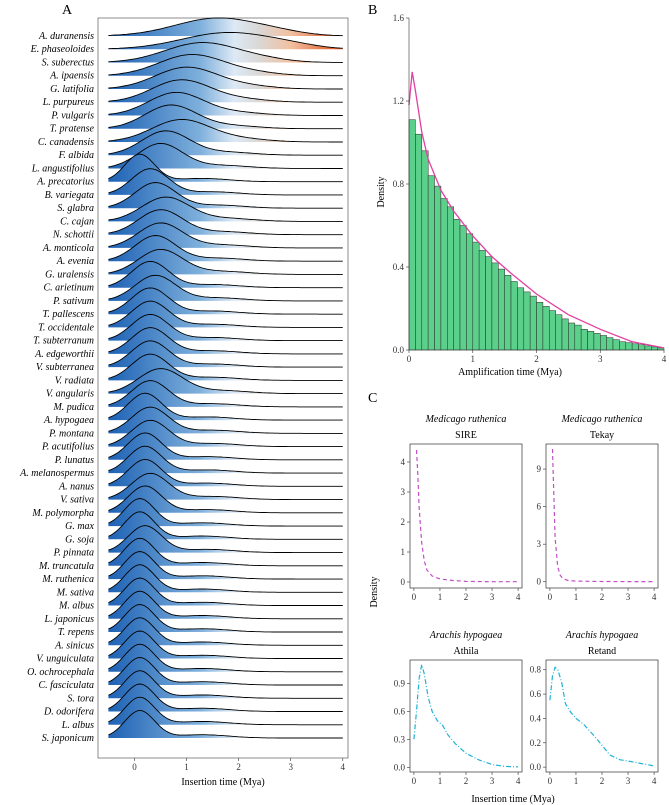 This screenshot has width=669, height=805. What do you see at coordinates (372, 10) in the screenshot?
I see `panel-label-b: B` at bounding box center [372, 10].